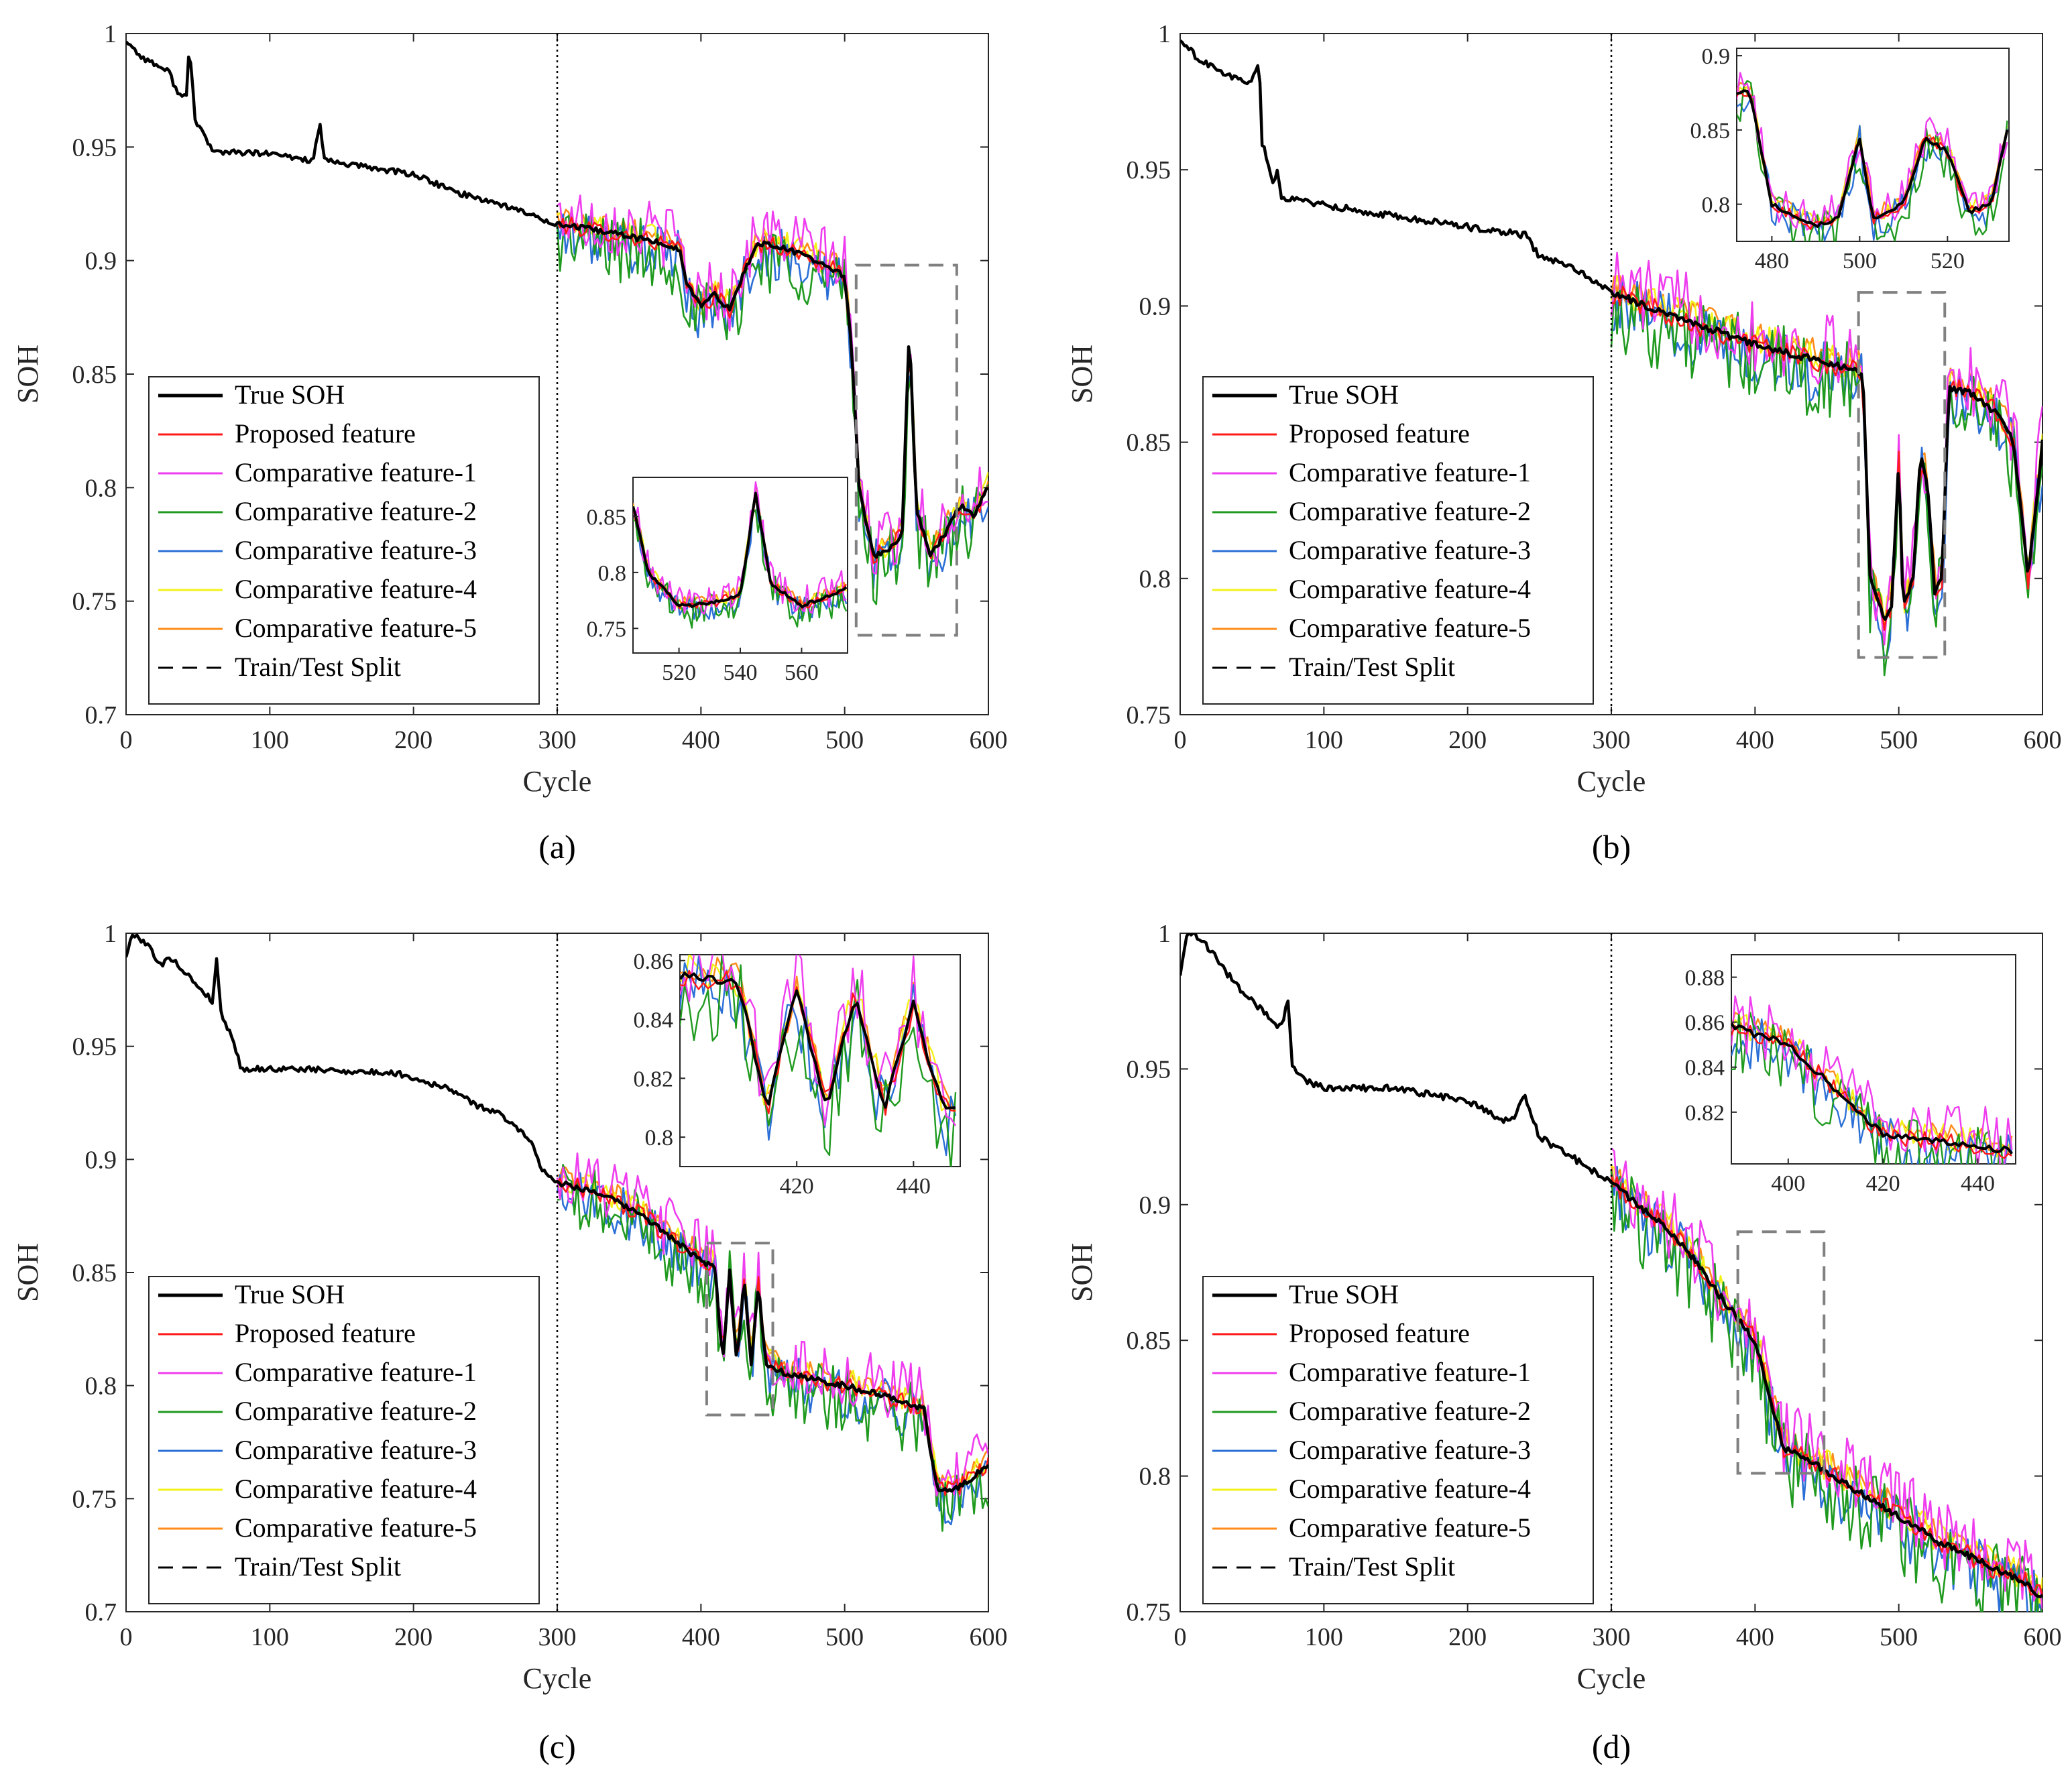 Image resolution: width=2072 pixels, height=1776 pixels. What do you see at coordinates (557, 847) in the screenshot?
I see `panel-label: (a)` at bounding box center [557, 847].